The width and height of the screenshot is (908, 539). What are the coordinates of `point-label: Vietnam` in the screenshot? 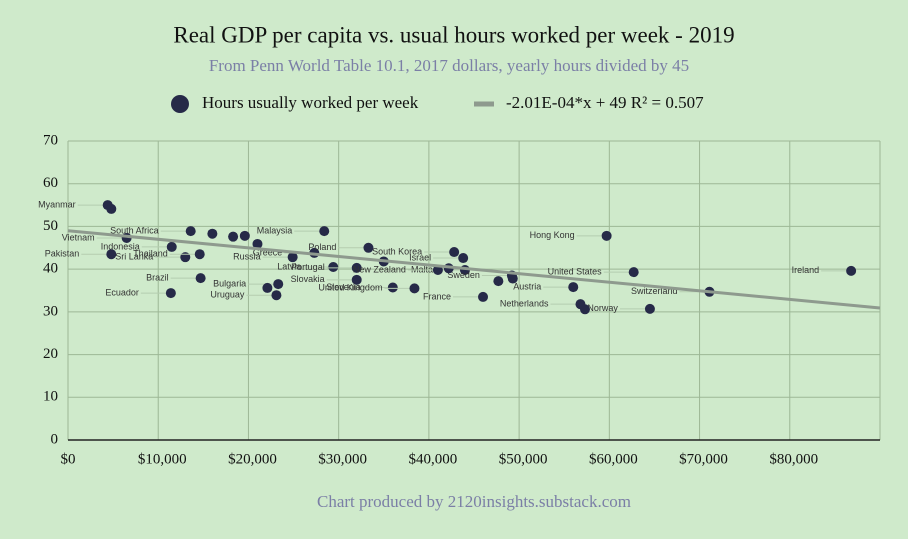 It's located at (78, 237).